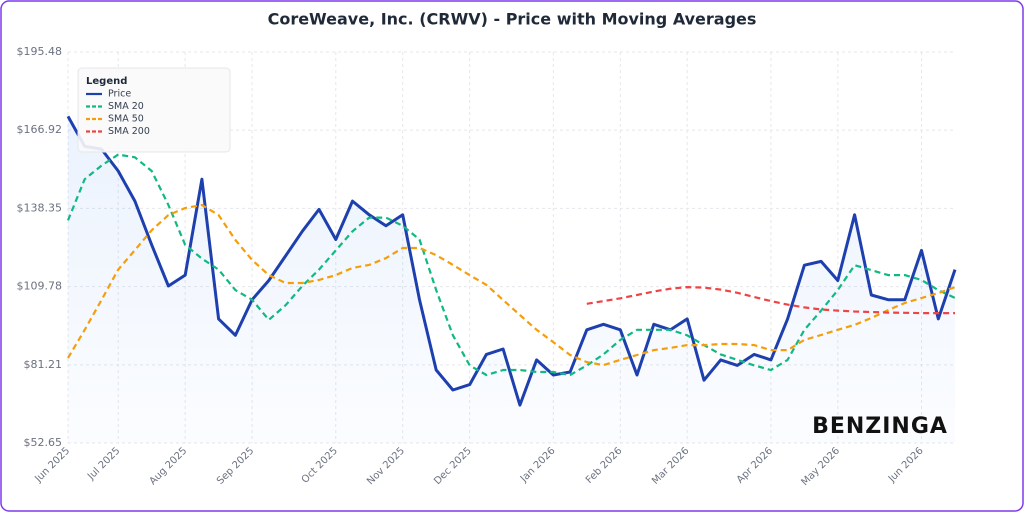  I want to click on y-tick-label: $109.78, so click(40, 286).